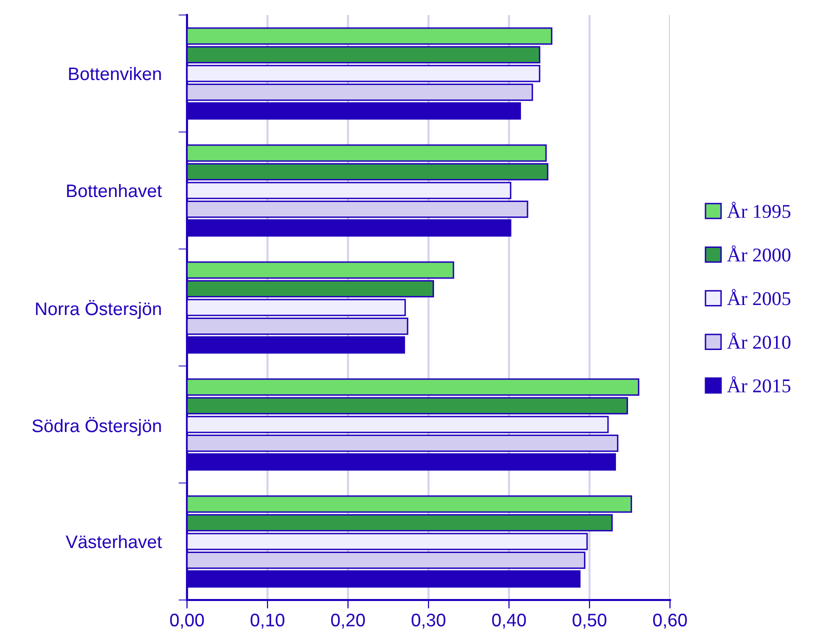 The width and height of the screenshot is (828, 642). Describe the element at coordinates (589, 621) in the screenshot. I see `x-tick-label: 0,50` at that location.